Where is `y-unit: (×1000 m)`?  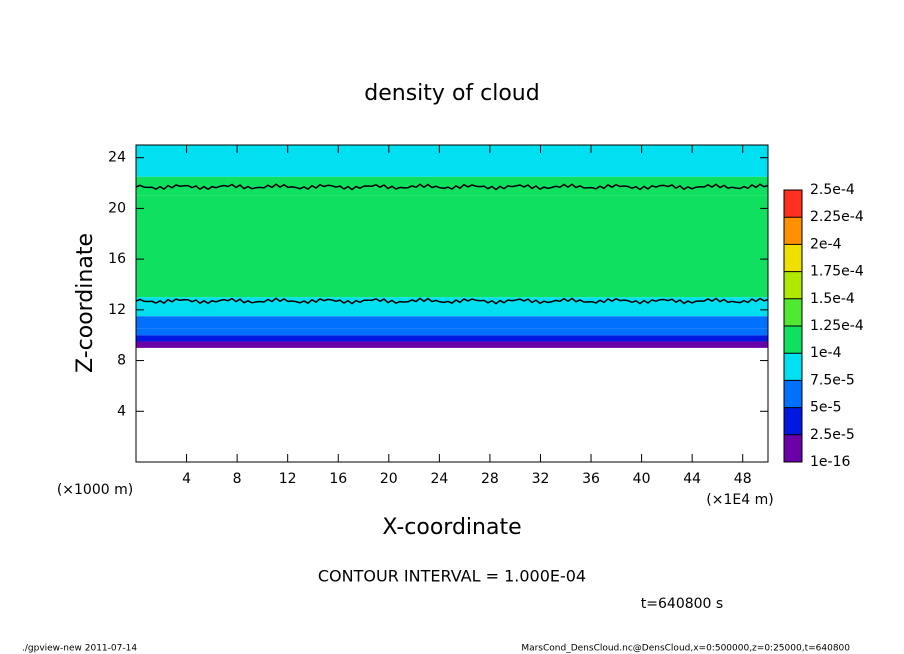
y-unit: (×1000 m) is located at coordinates (95, 490).